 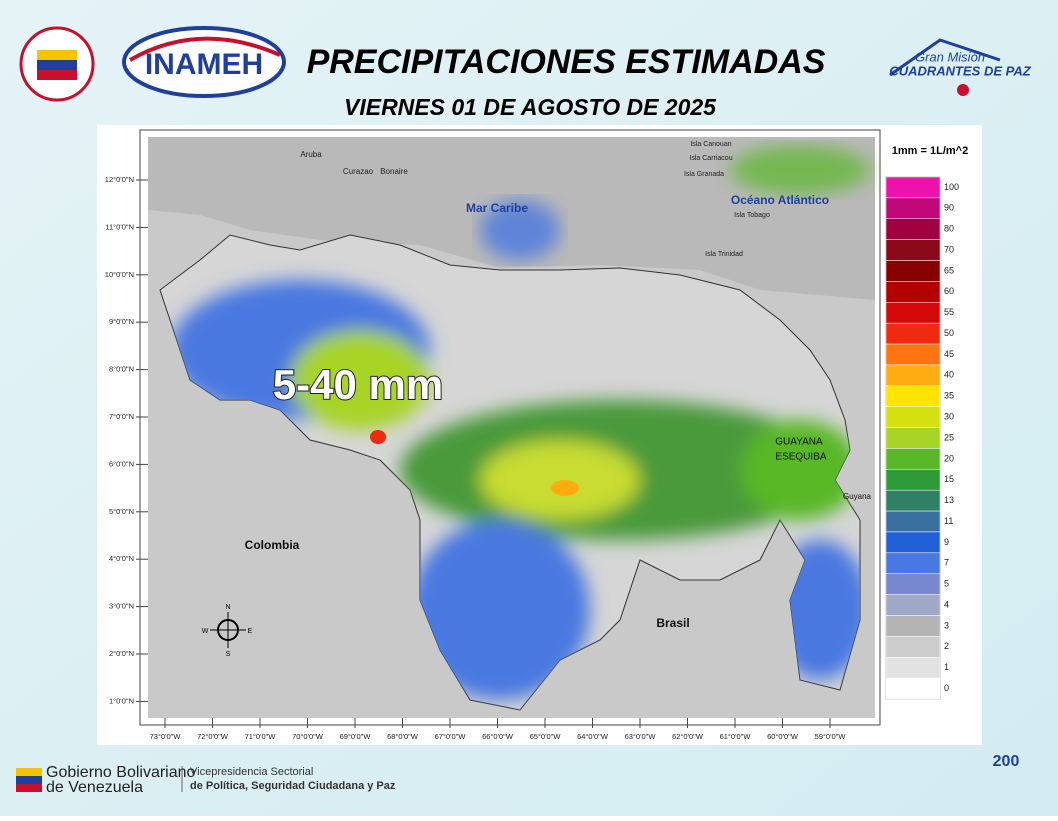 What do you see at coordinates (358, 384) in the screenshot?
I see `highlight-label: 5-40 mm` at bounding box center [358, 384].